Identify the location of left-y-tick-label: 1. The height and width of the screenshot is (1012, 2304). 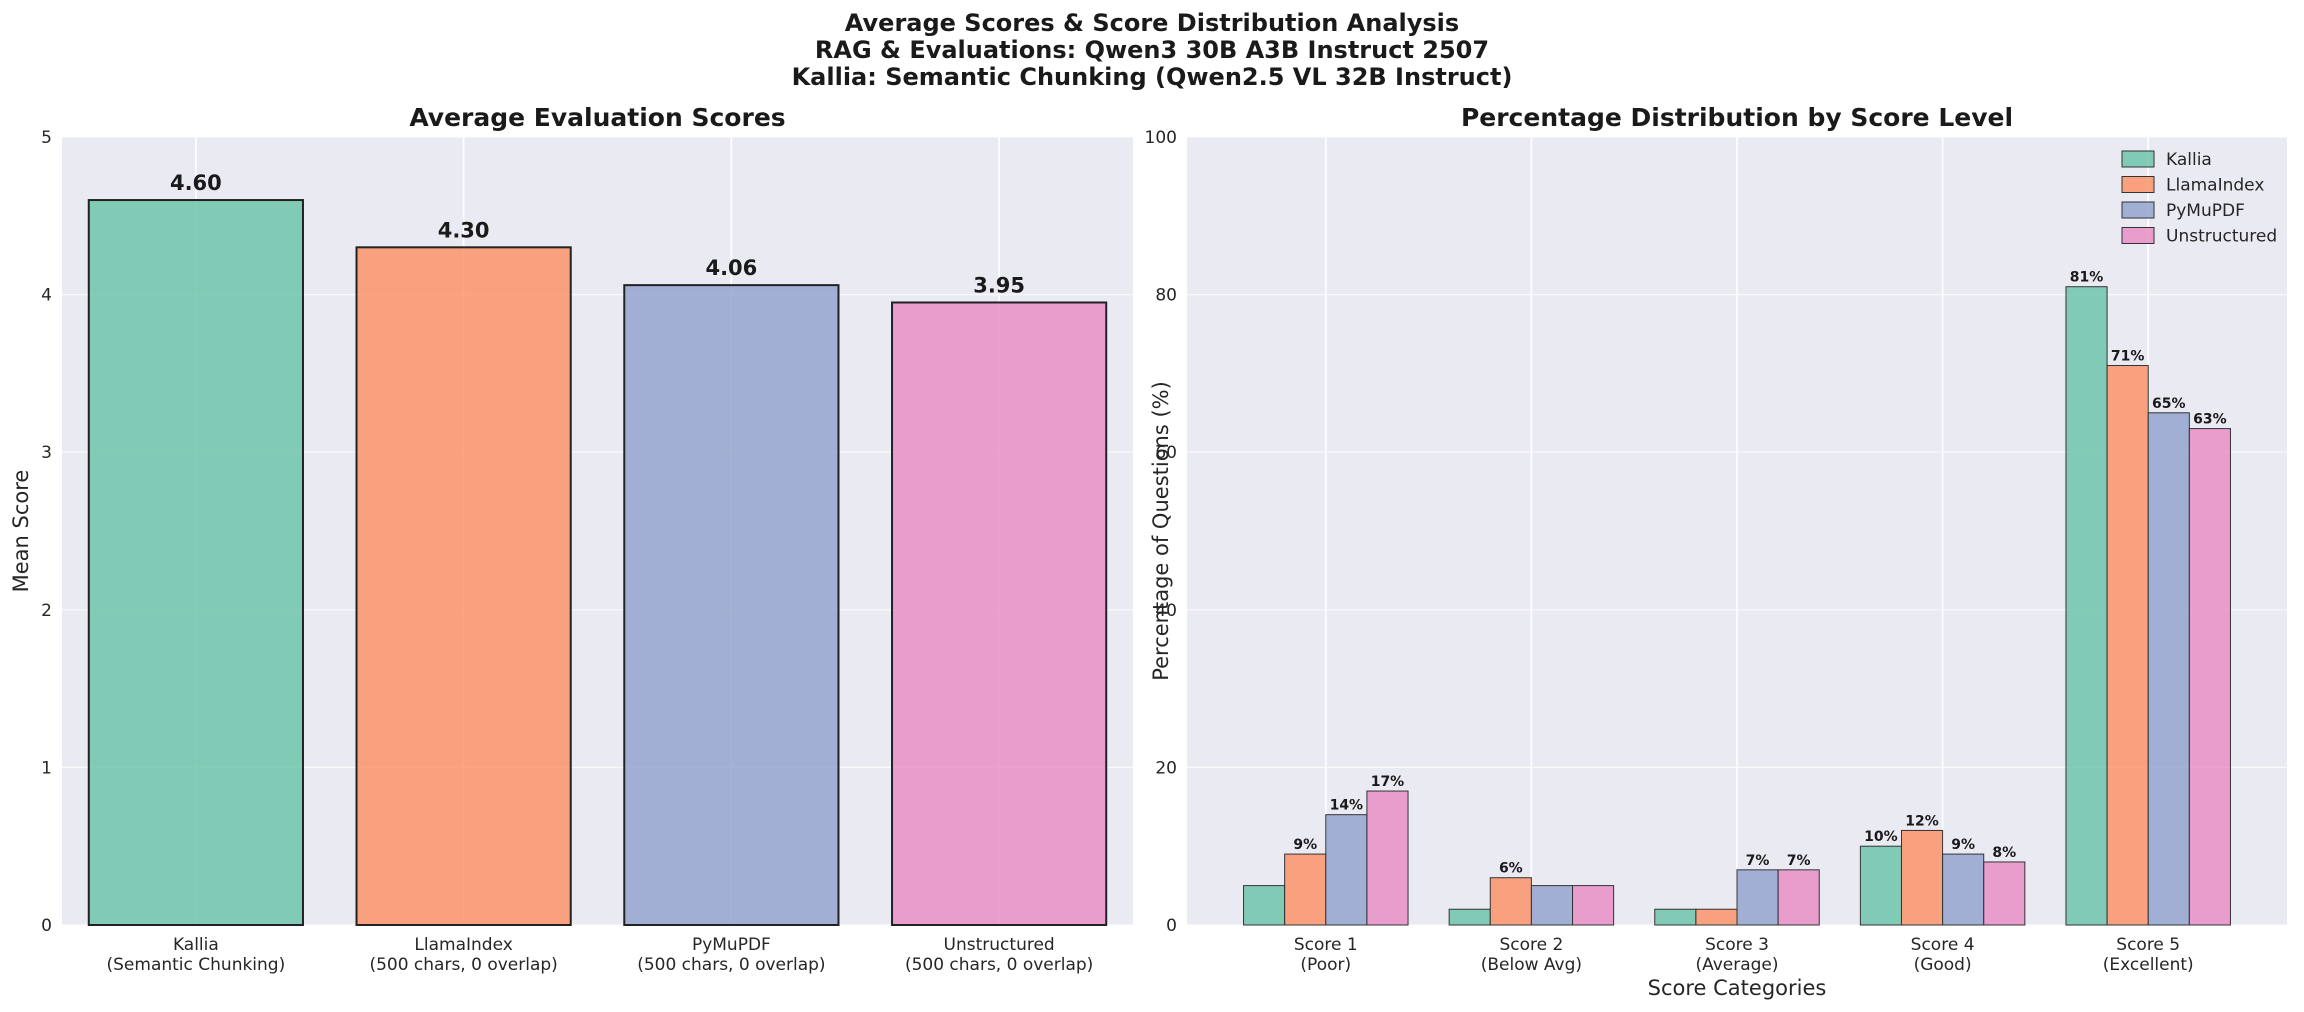
(46, 768).